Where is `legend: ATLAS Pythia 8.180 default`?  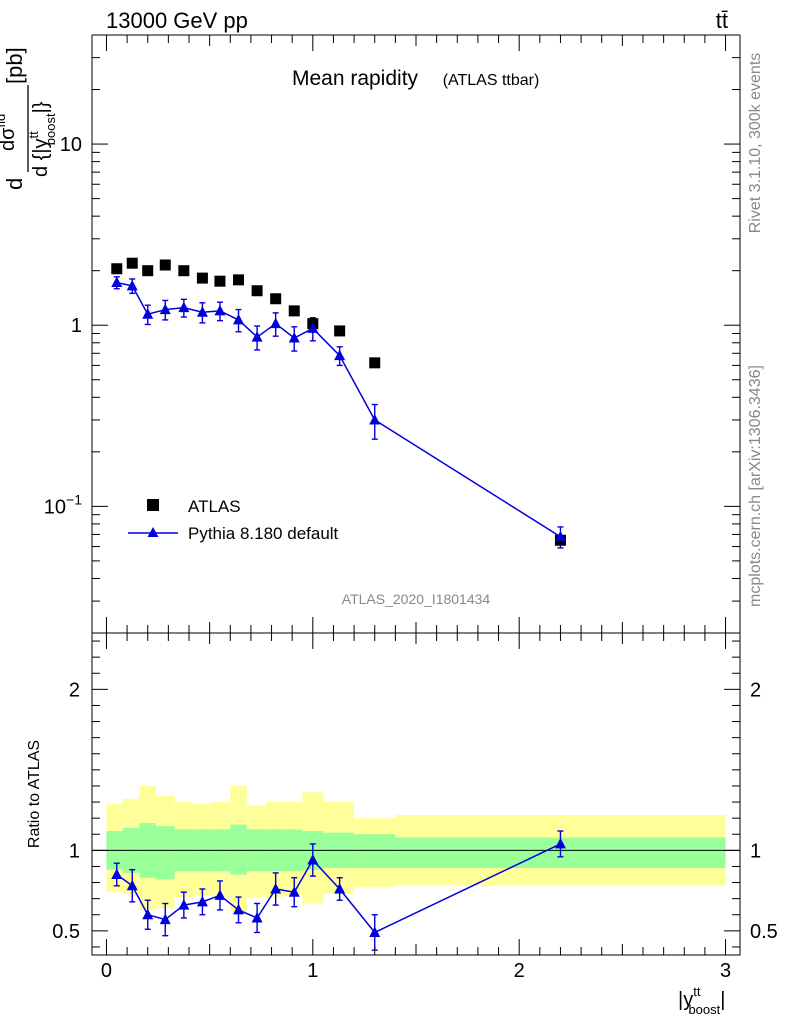 legend: ATLAS Pythia 8.180 default is located at coordinates (233, 520).